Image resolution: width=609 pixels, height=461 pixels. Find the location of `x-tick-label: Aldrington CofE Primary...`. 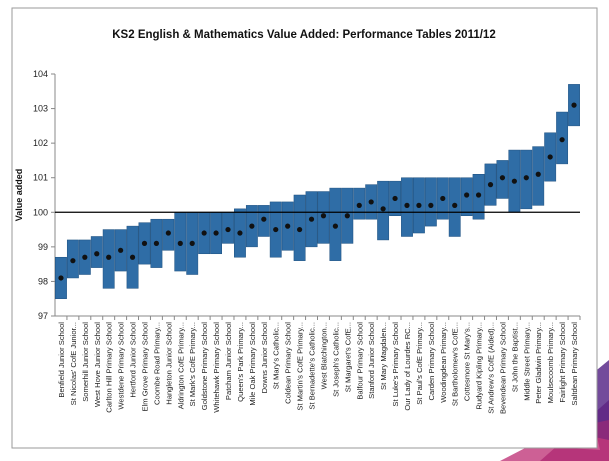

x-tick-label: Aldrington CofE Primary... is located at coordinates (180, 365).